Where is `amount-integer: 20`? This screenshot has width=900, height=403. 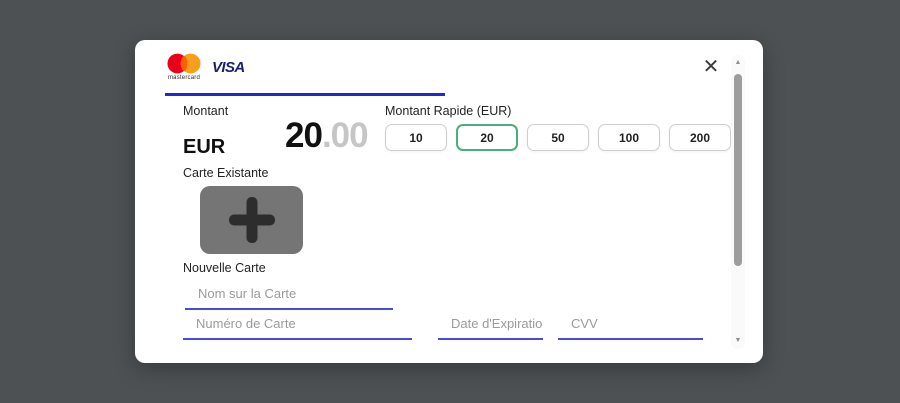
amount-integer: 20 is located at coordinates (304, 135).